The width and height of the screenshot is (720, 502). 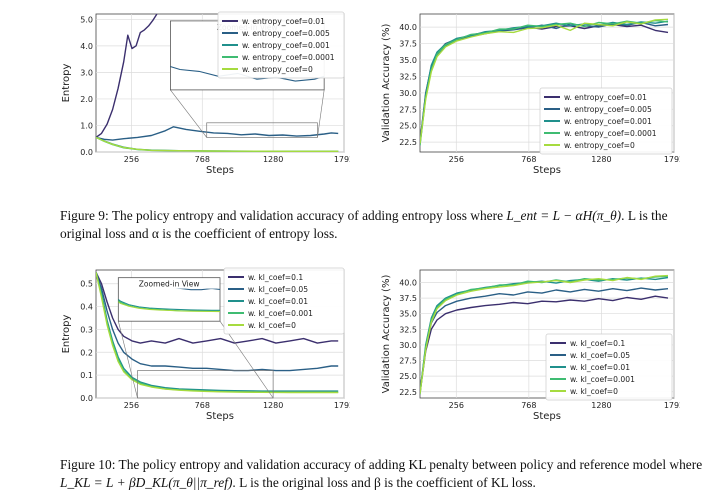 I want to click on caption-formula: L_KL = L + βD_KL(π_θ||π_ref), so click(x=146, y=482).